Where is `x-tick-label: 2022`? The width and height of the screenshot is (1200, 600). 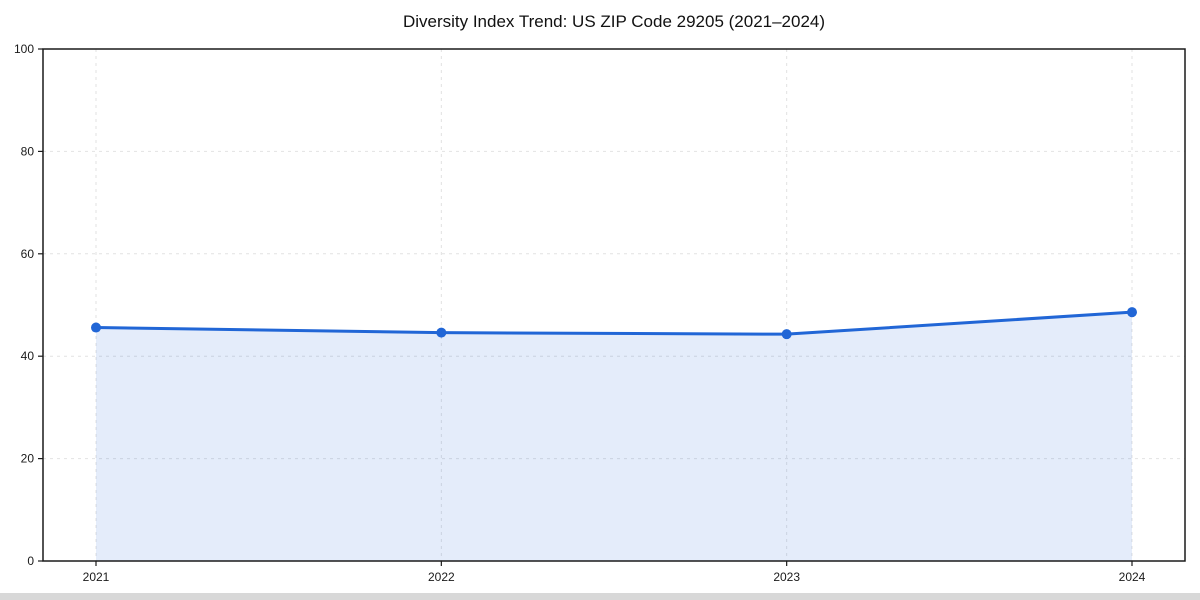
x-tick-label: 2022 is located at coordinates (441, 577).